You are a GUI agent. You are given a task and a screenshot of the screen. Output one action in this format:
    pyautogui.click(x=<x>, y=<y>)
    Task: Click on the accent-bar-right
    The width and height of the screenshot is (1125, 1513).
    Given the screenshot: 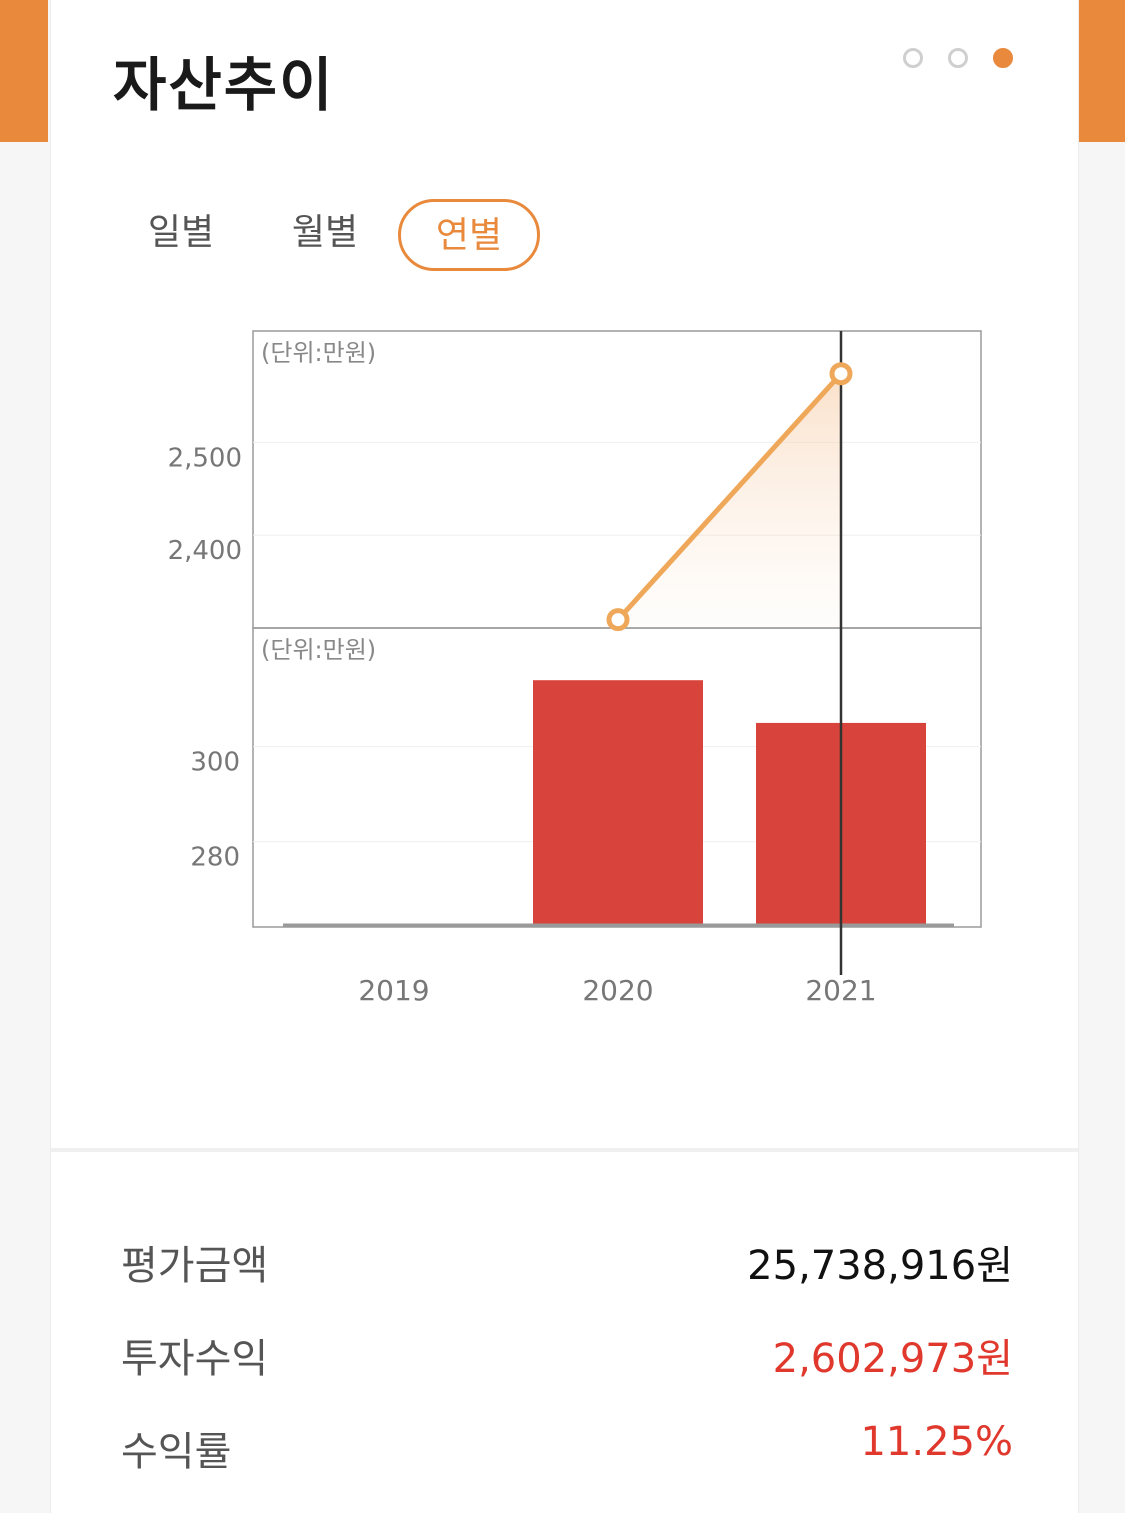 What is the action you would take?
    pyautogui.click(x=1101, y=71)
    